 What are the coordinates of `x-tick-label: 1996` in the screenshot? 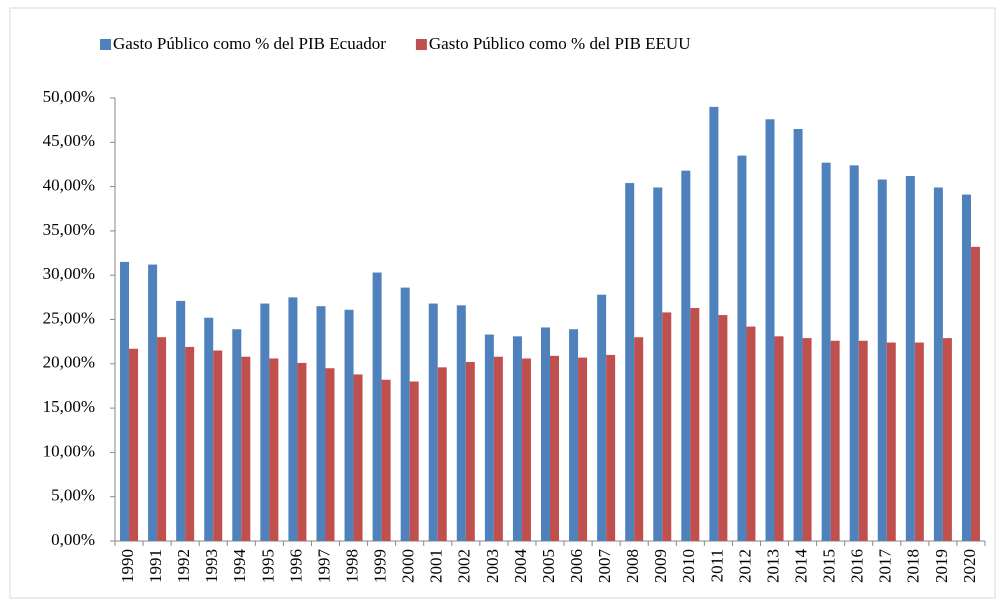 It's located at (295, 566).